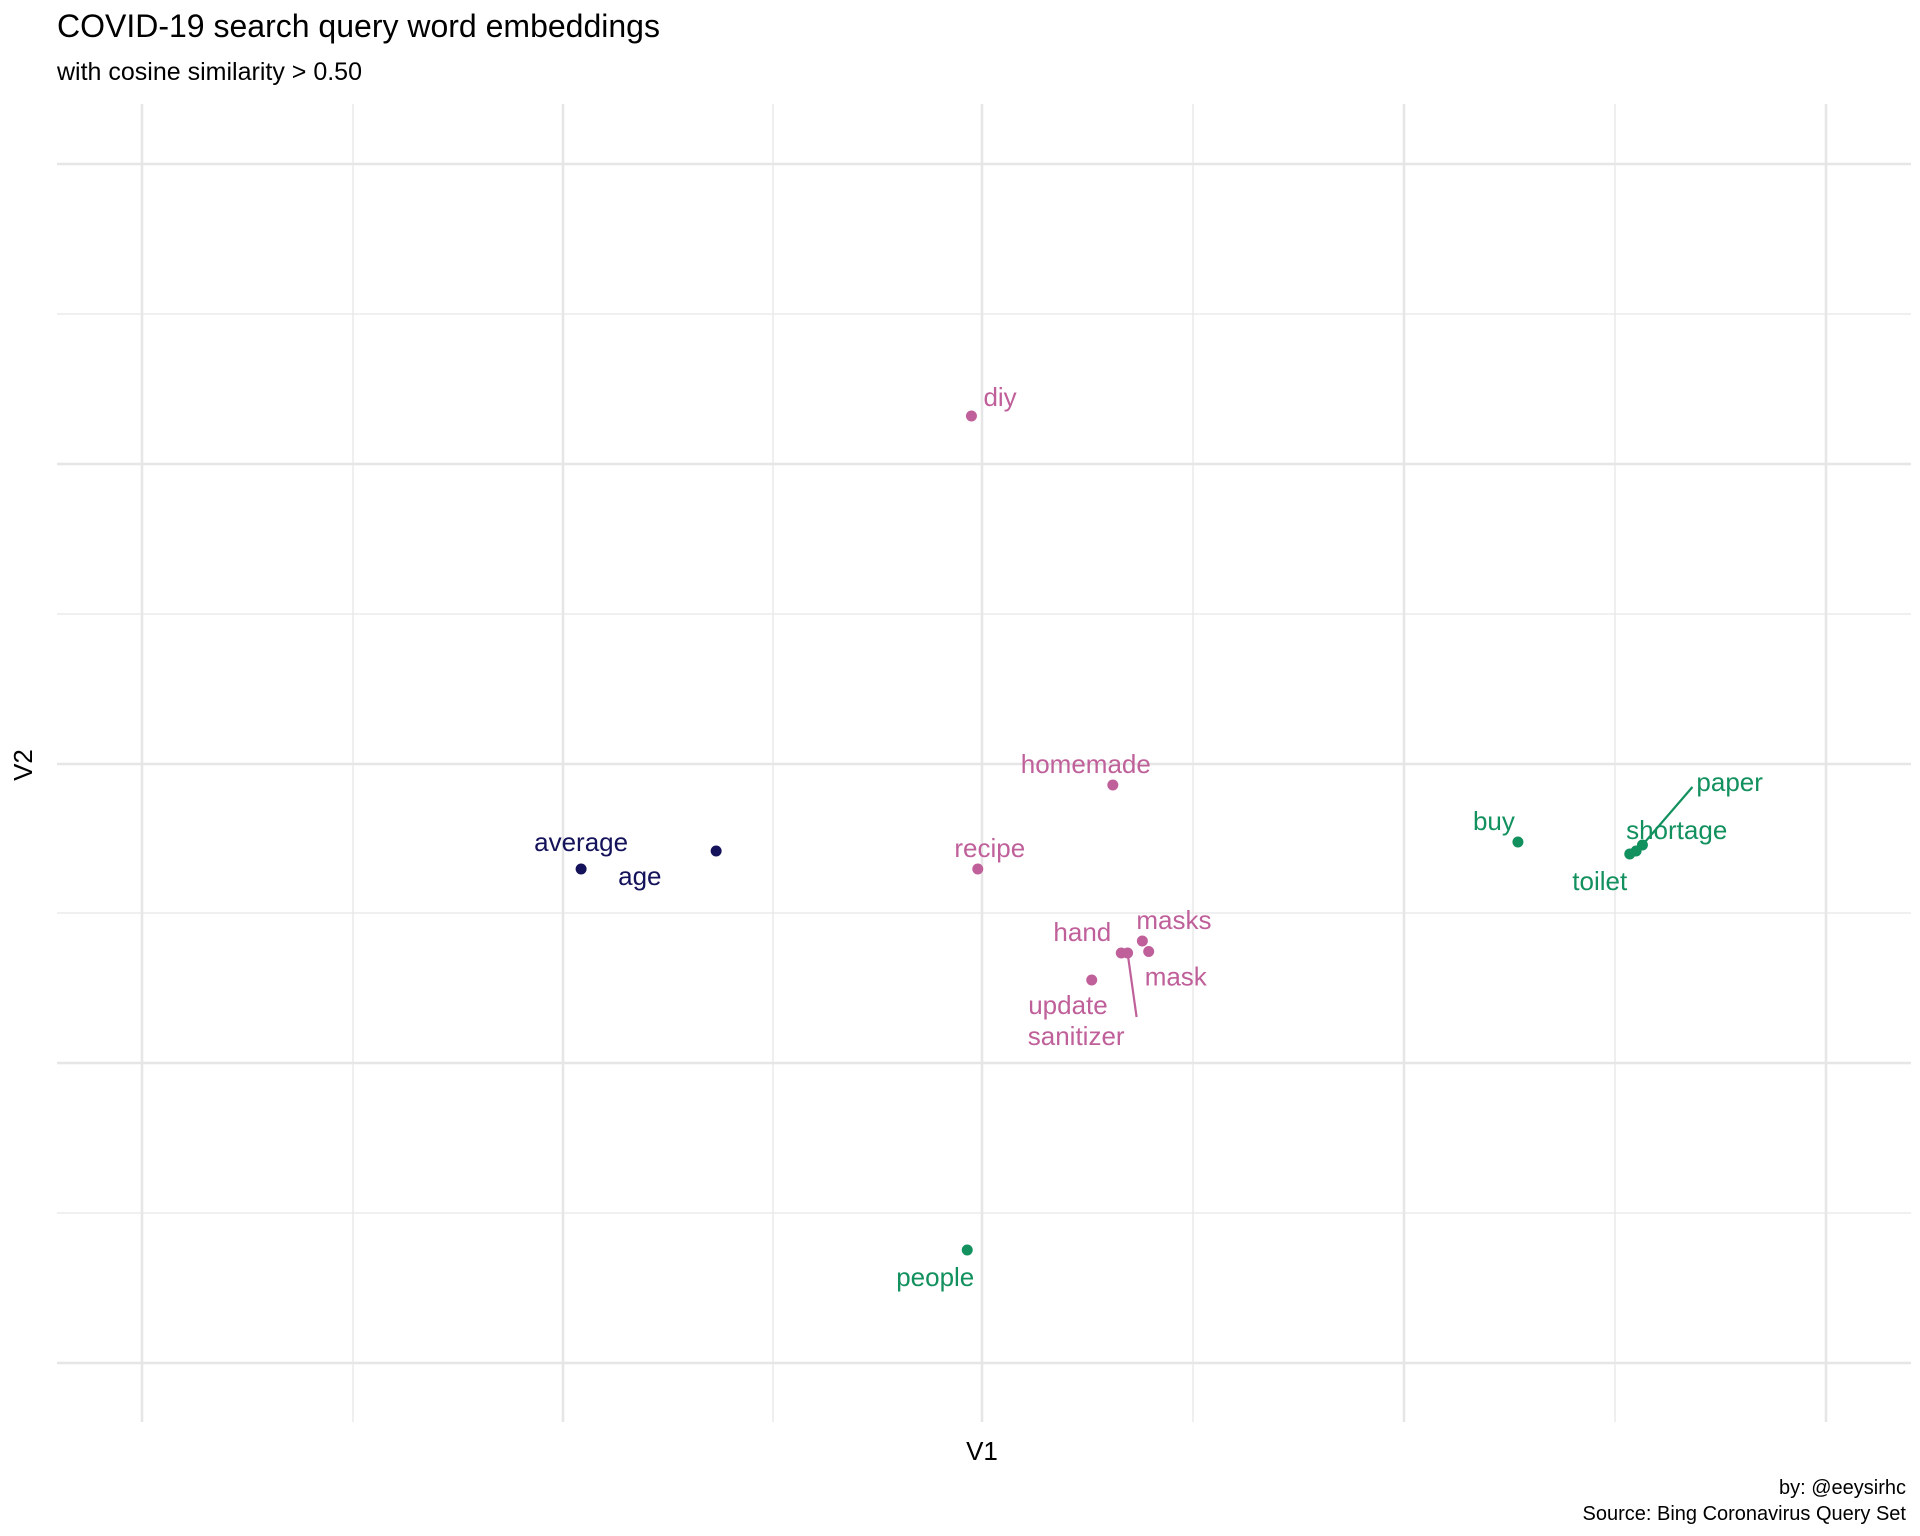 Image resolution: width=1920 pixels, height=1536 pixels. Describe the element at coordinates (982, 1451) in the screenshot. I see `x-axis-title: V1` at that location.